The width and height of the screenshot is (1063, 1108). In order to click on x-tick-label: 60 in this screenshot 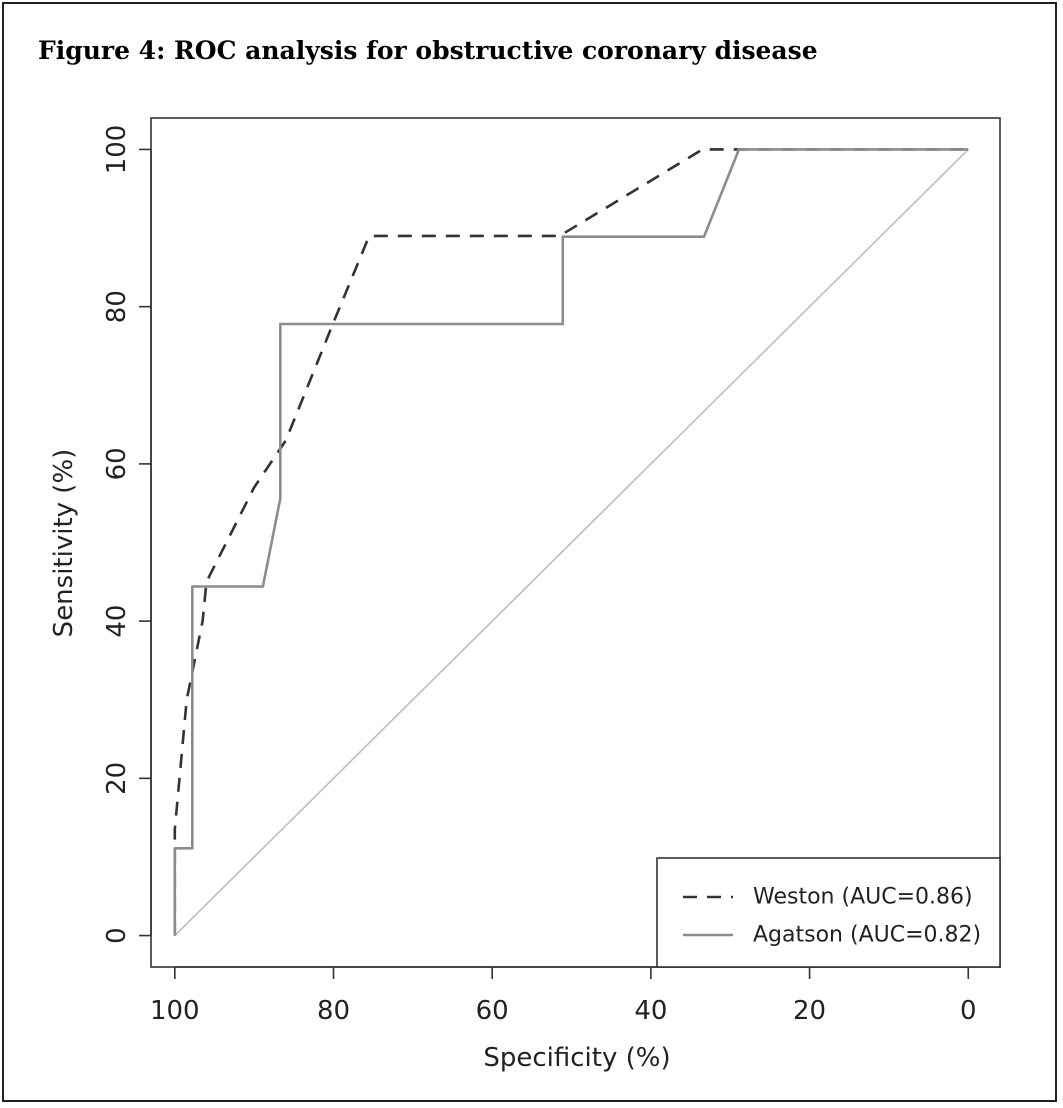, I will do `click(492, 1011)`.